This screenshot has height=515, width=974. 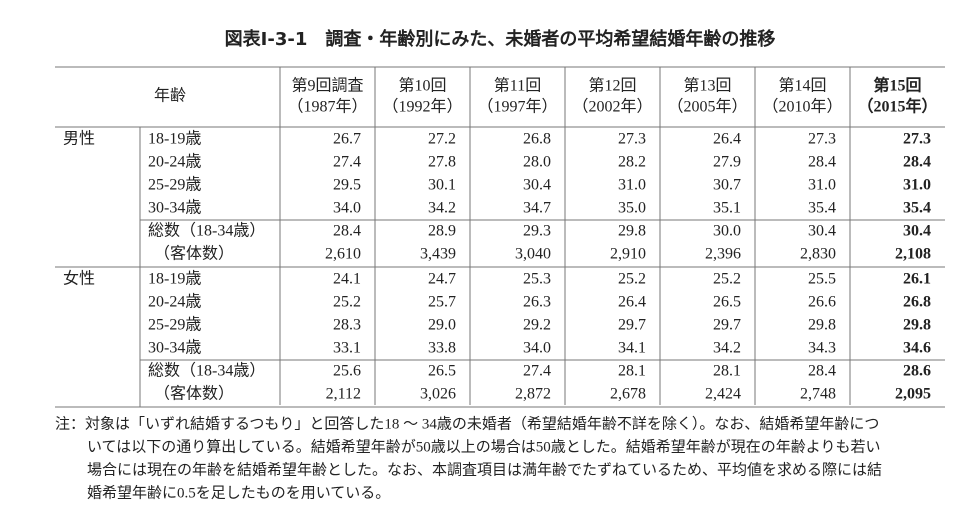 I want to click on cell: 28.6, so click(x=917, y=371).